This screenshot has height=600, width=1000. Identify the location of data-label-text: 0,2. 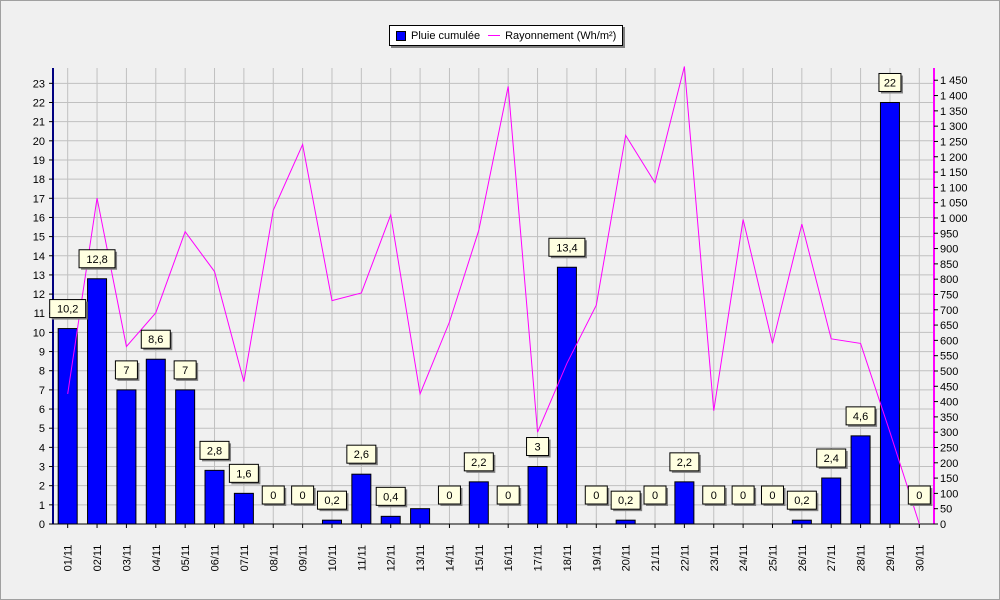
(625, 501).